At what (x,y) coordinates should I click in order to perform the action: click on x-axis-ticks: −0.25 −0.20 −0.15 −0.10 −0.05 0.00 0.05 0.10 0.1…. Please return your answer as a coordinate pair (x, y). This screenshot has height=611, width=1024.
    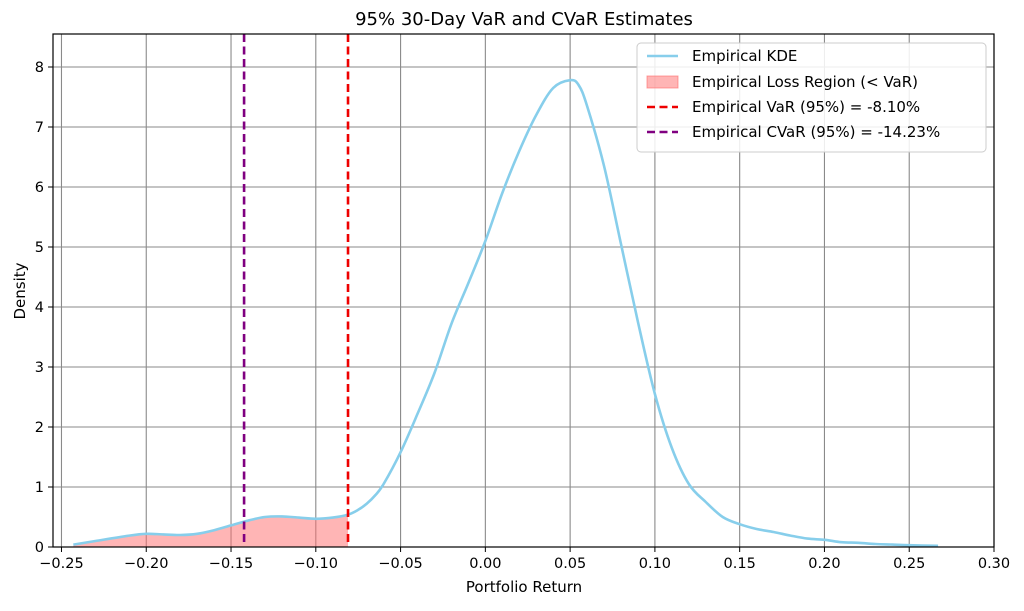
    Looking at the image, I should click on (524, 559).